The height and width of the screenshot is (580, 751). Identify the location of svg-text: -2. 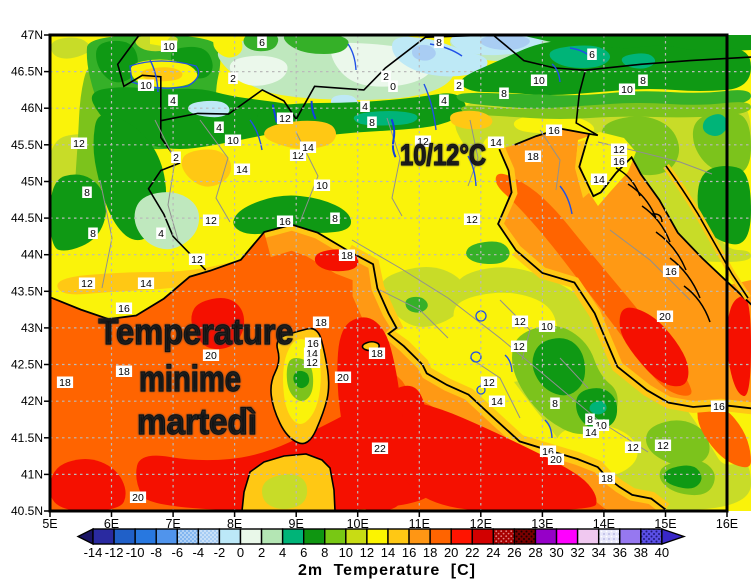
(220, 552).